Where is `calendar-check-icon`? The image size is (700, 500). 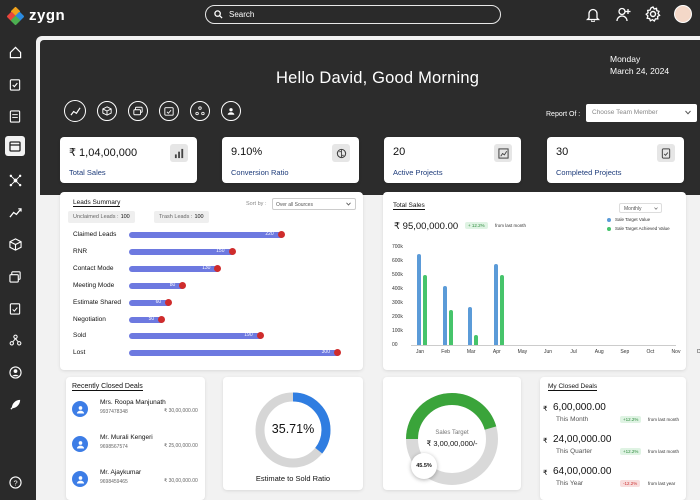 calendar-check-icon is located at coordinates (15, 308).